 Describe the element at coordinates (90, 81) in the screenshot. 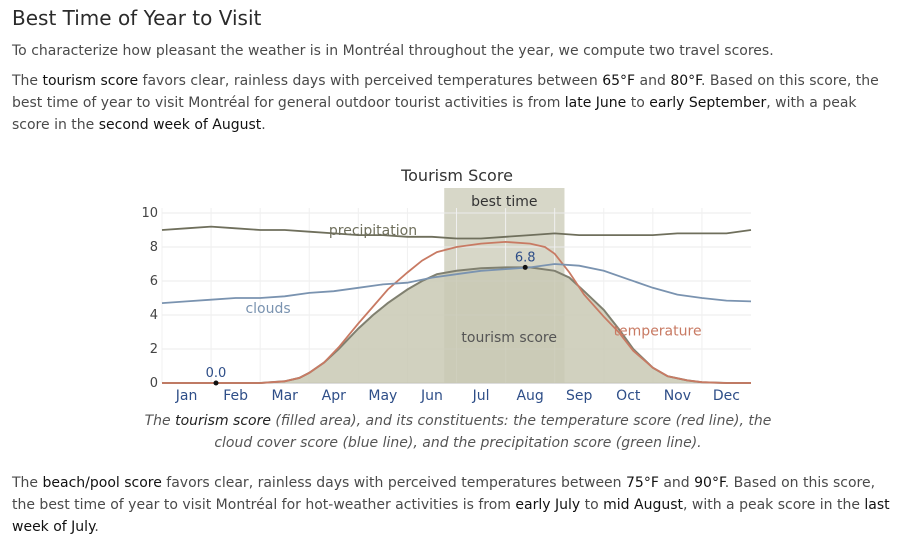

I see `tourism-score-term: tourism score` at that location.